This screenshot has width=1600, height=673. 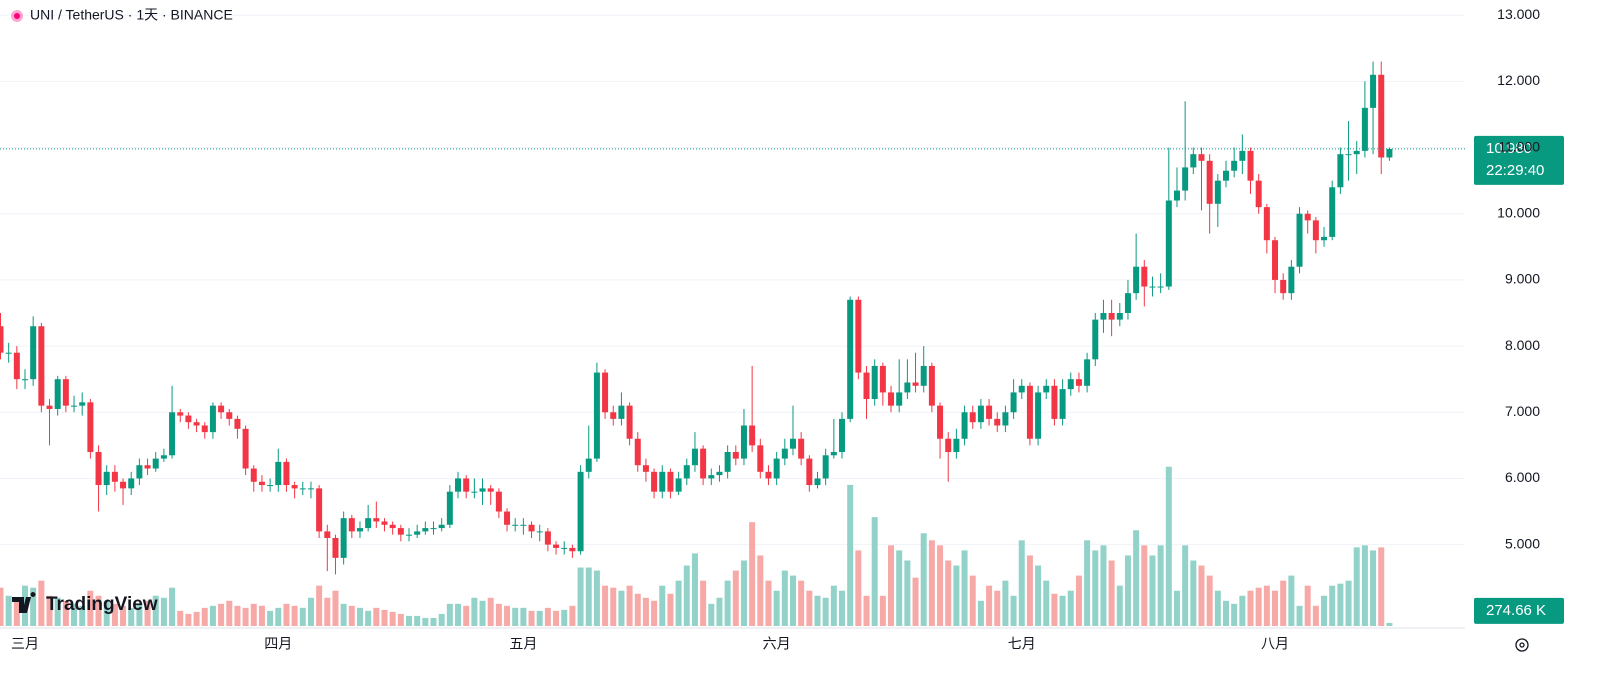 I want to click on gear-outer, so click(x=1522, y=645).